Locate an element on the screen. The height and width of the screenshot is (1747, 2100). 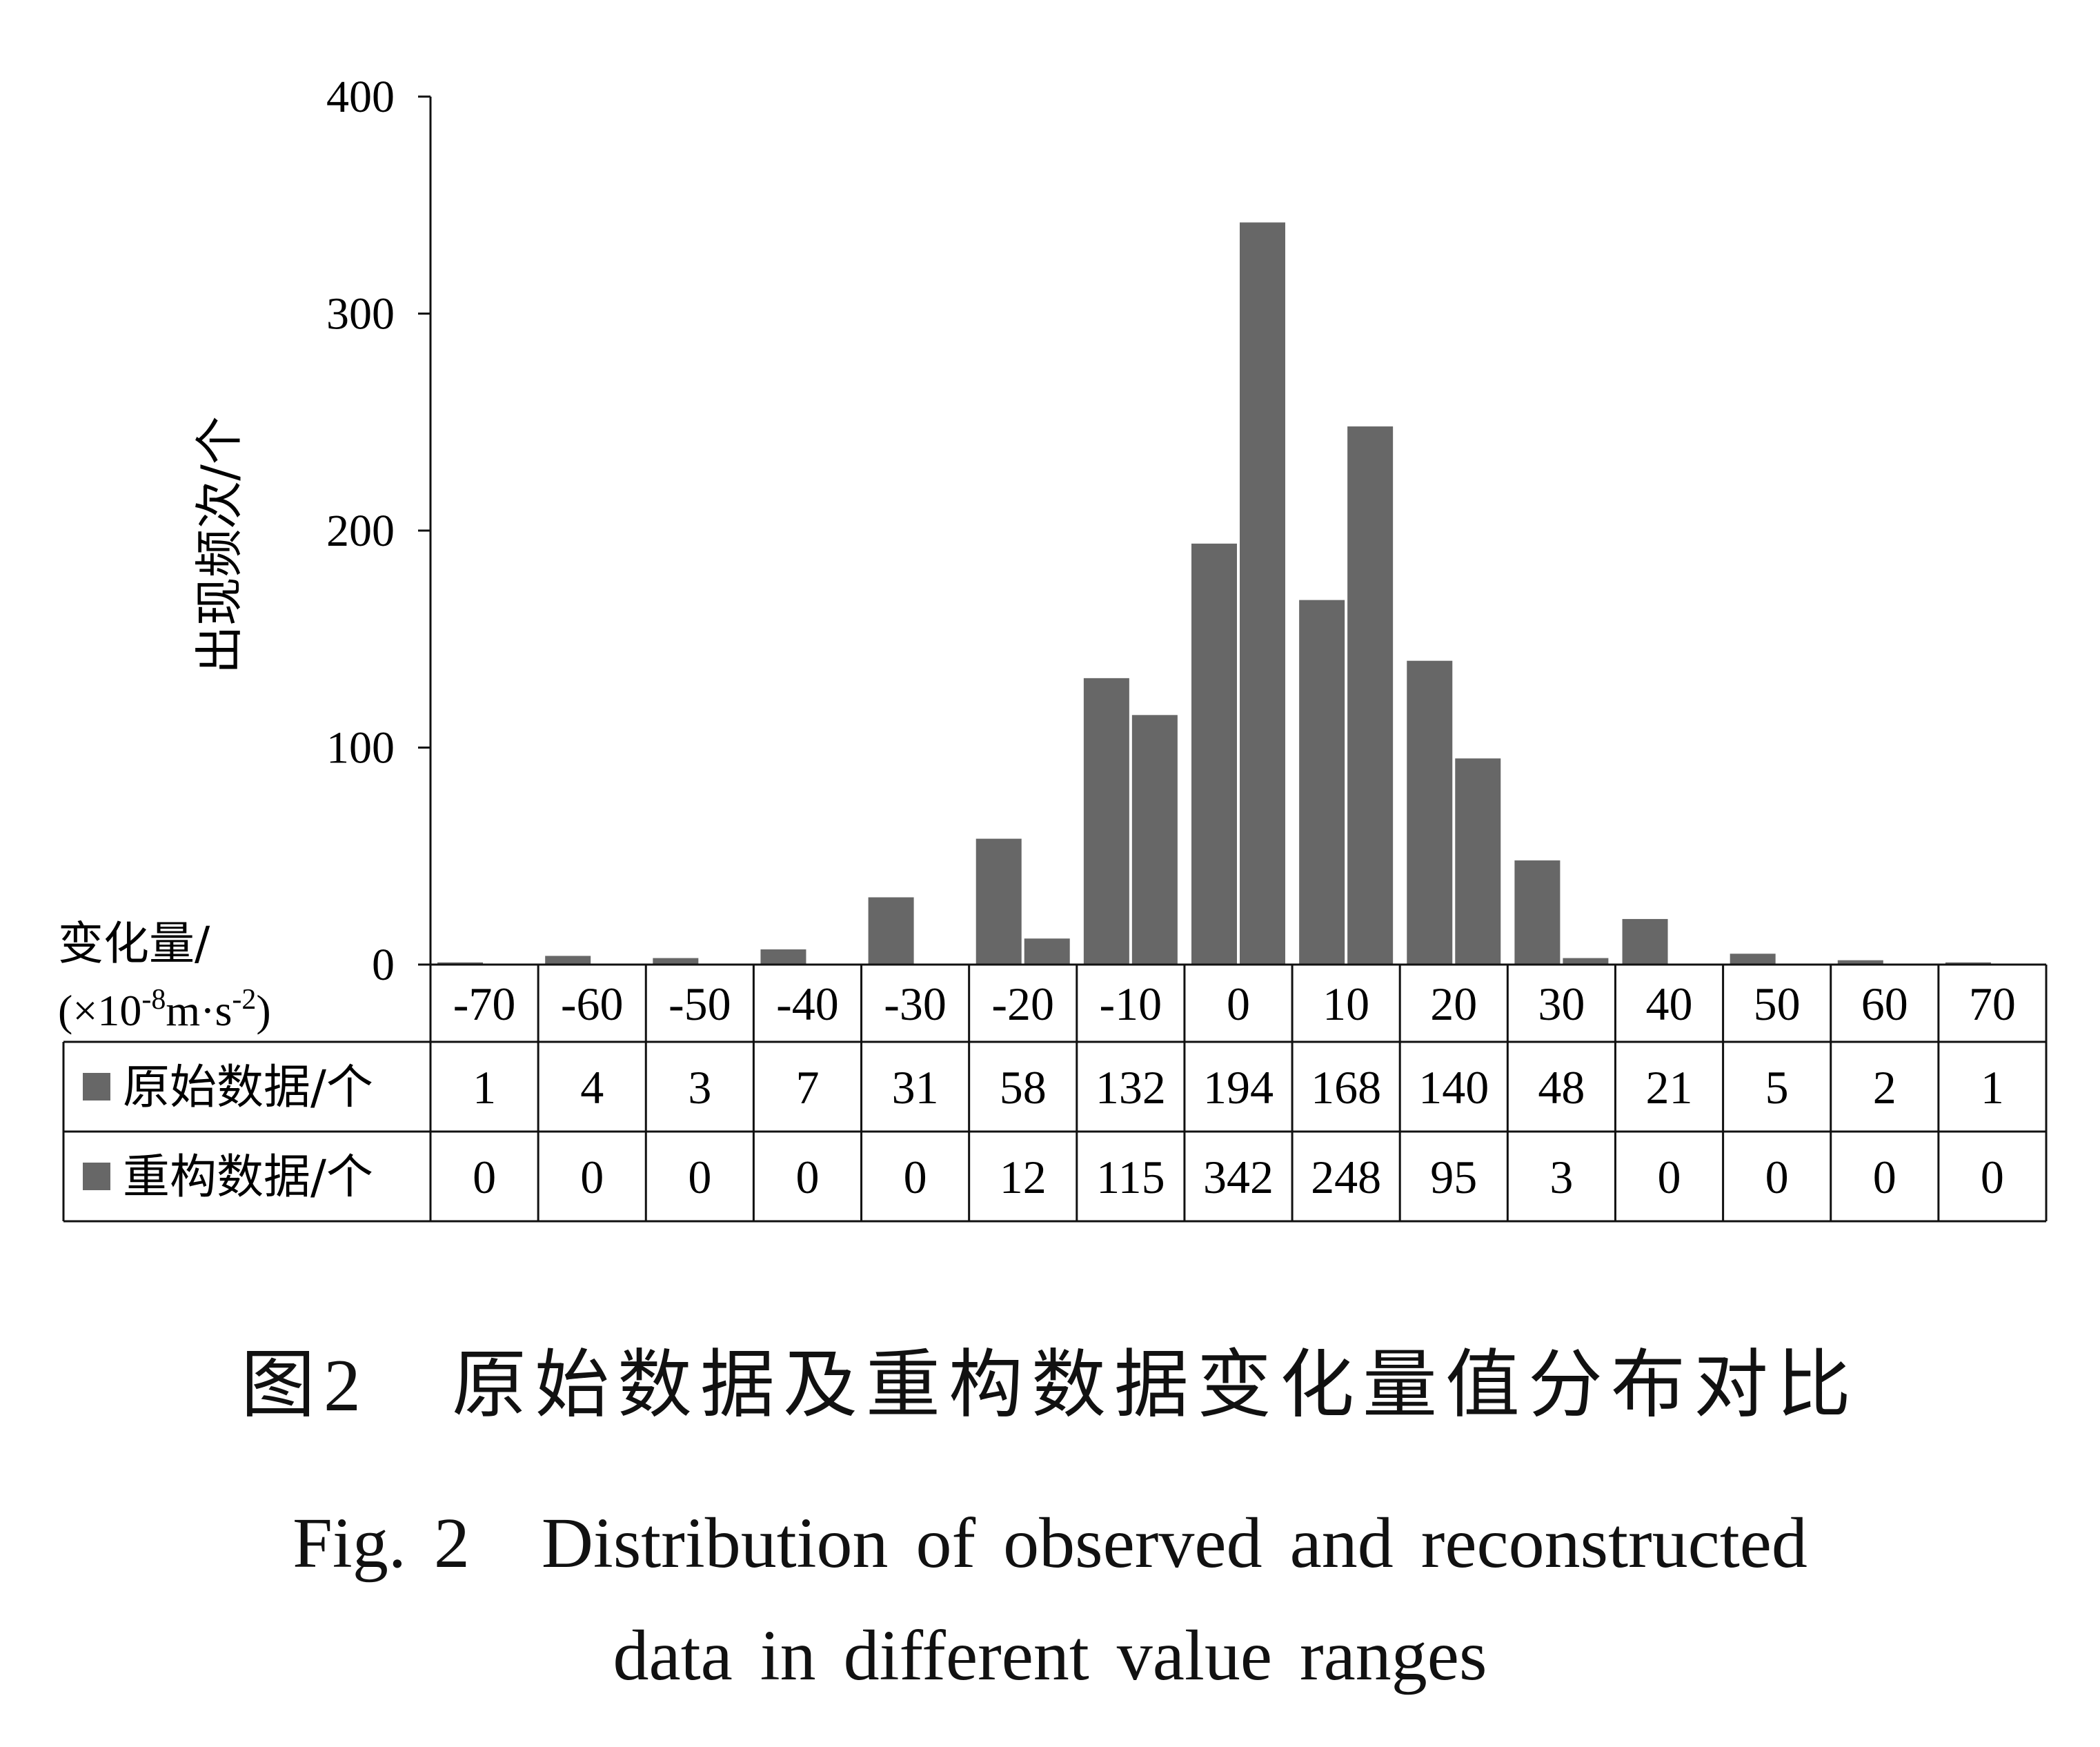
data-label-original: 21 is located at coordinates (1669, 1087).